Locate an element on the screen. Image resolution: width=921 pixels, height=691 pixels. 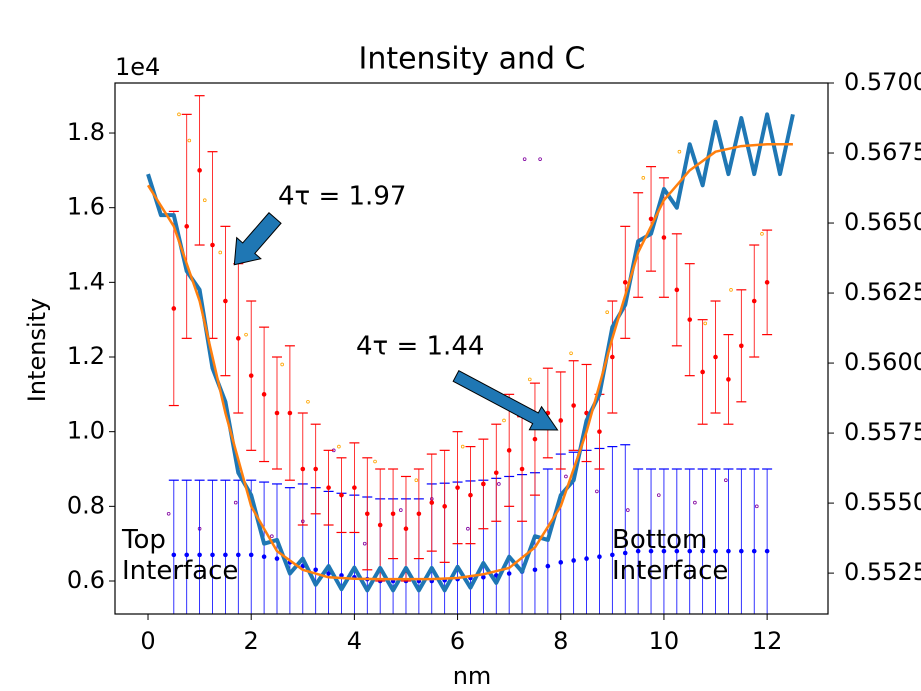
annotation-line: Bottom is located at coordinates (659, 540).